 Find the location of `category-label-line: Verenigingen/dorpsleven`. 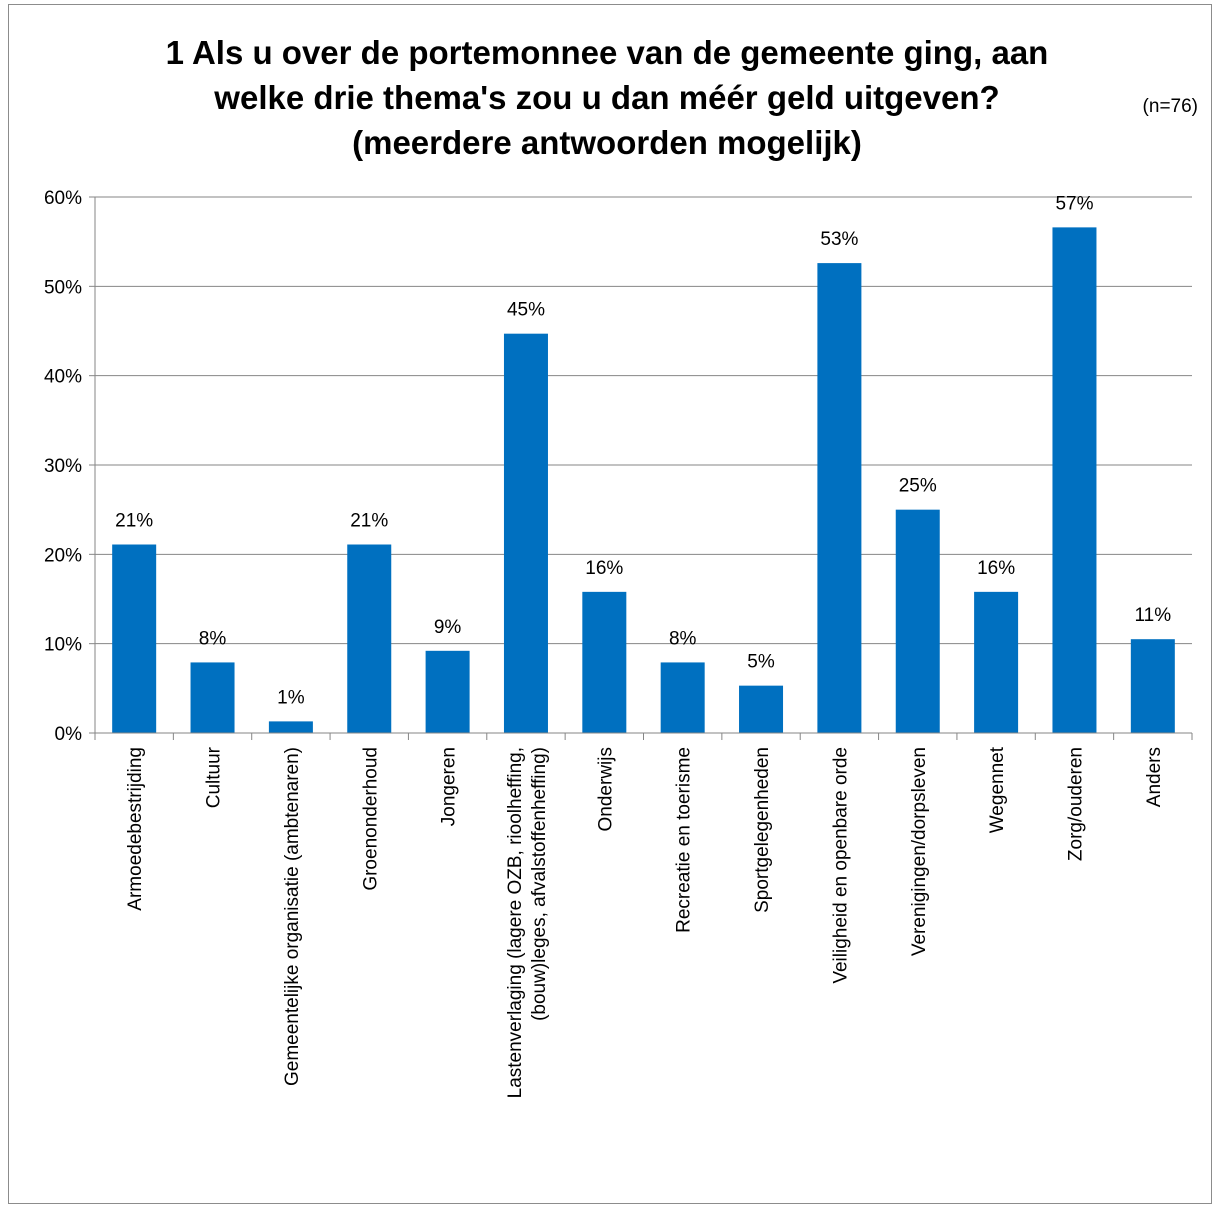

category-label-line: Verenigingen/dorpsleven is located at coordinates (919, 851).